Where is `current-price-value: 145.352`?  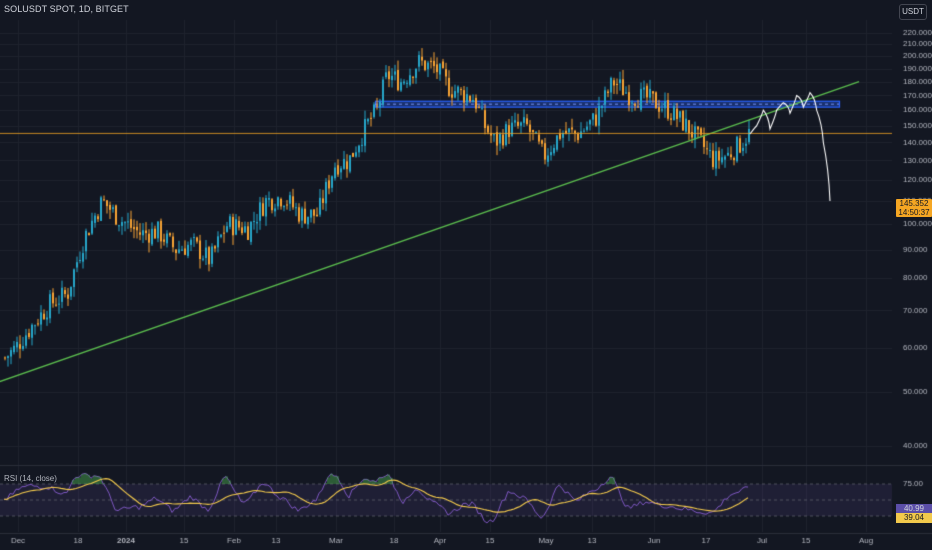 current-price-value: 145.352 is located at coordinates (914, 203).